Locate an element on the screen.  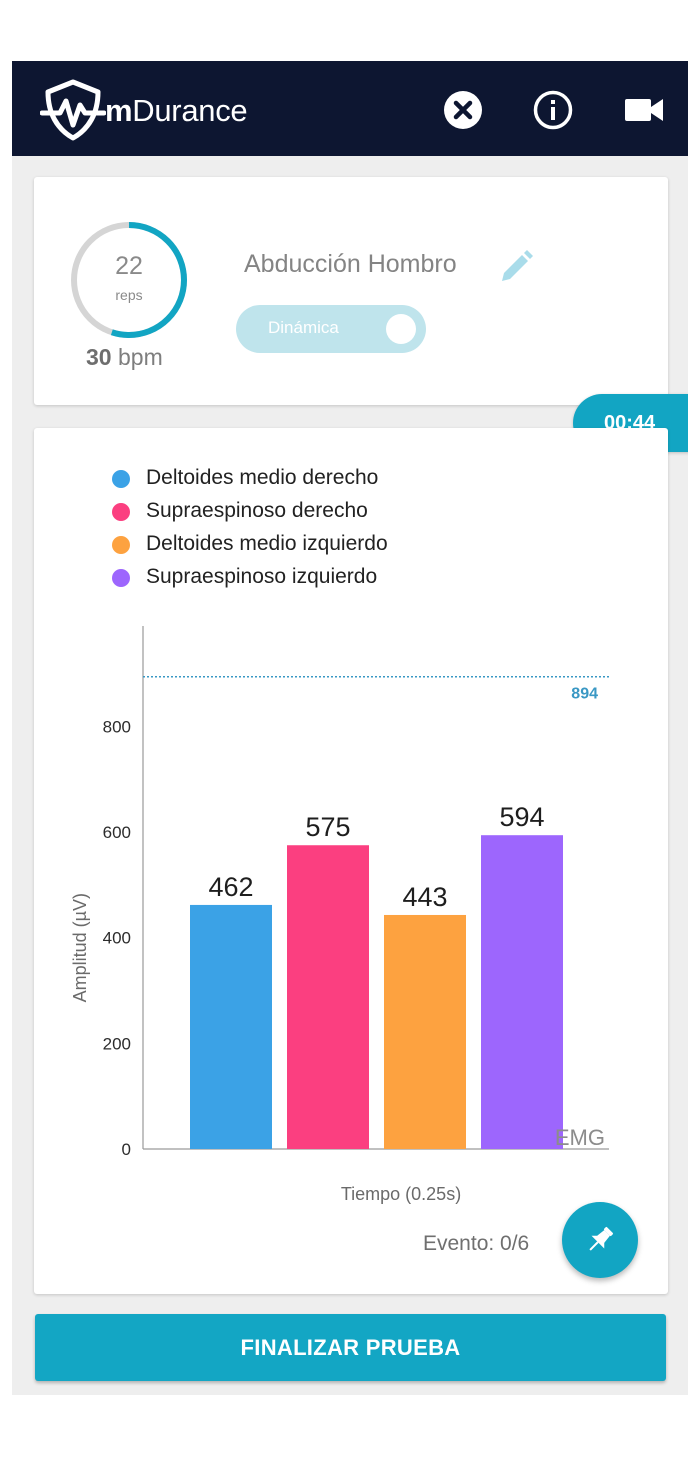
y-axis-label: Amplitud (µV) is located at coordinates (80, 947).